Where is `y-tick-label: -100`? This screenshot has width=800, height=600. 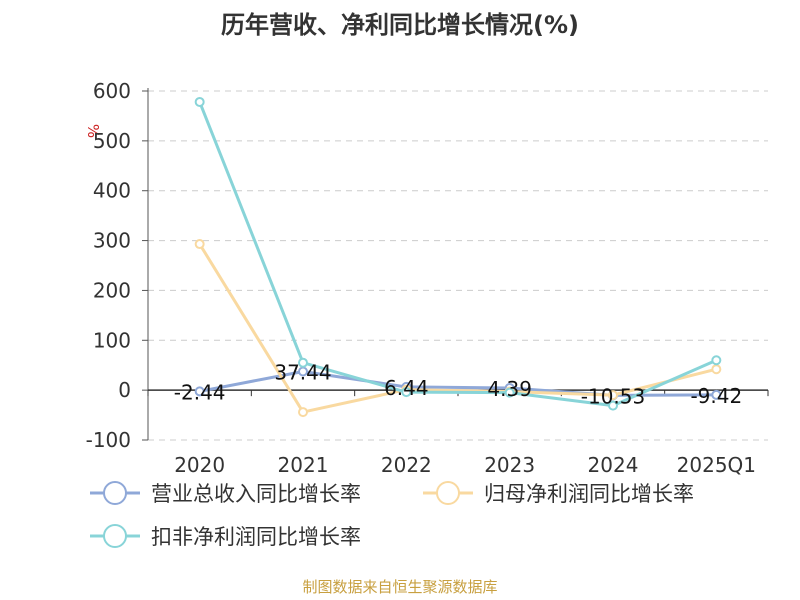 y-tick-label: -100 is located at coordinates (108, 440).